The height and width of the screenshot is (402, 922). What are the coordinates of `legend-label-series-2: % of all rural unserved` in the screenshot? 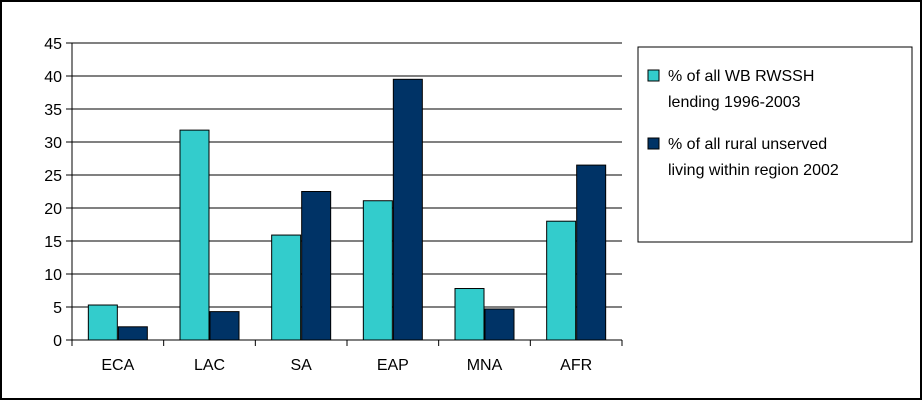 It's located at (747, 144).